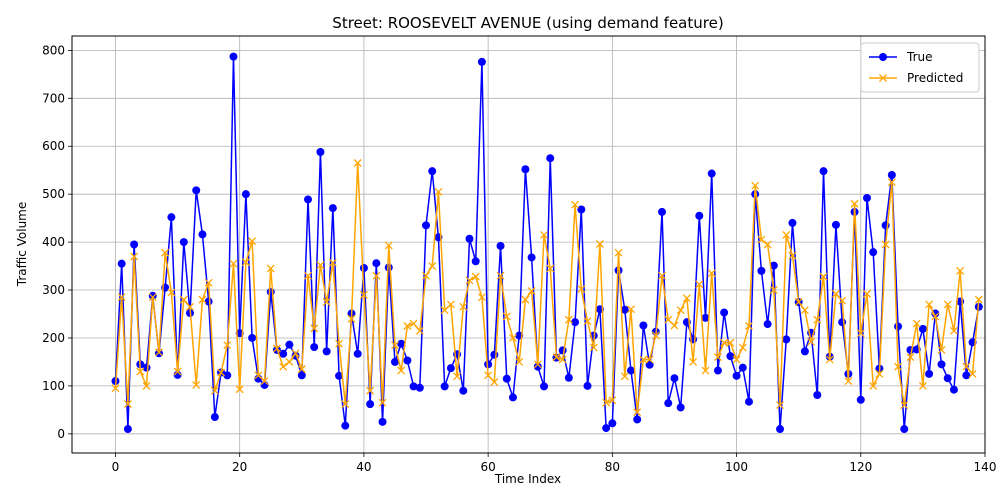  What do you see at coordinates (527, 479) in the screenshot?
I see `x-axis-label: Time Index` at bounding box center [527, 479].